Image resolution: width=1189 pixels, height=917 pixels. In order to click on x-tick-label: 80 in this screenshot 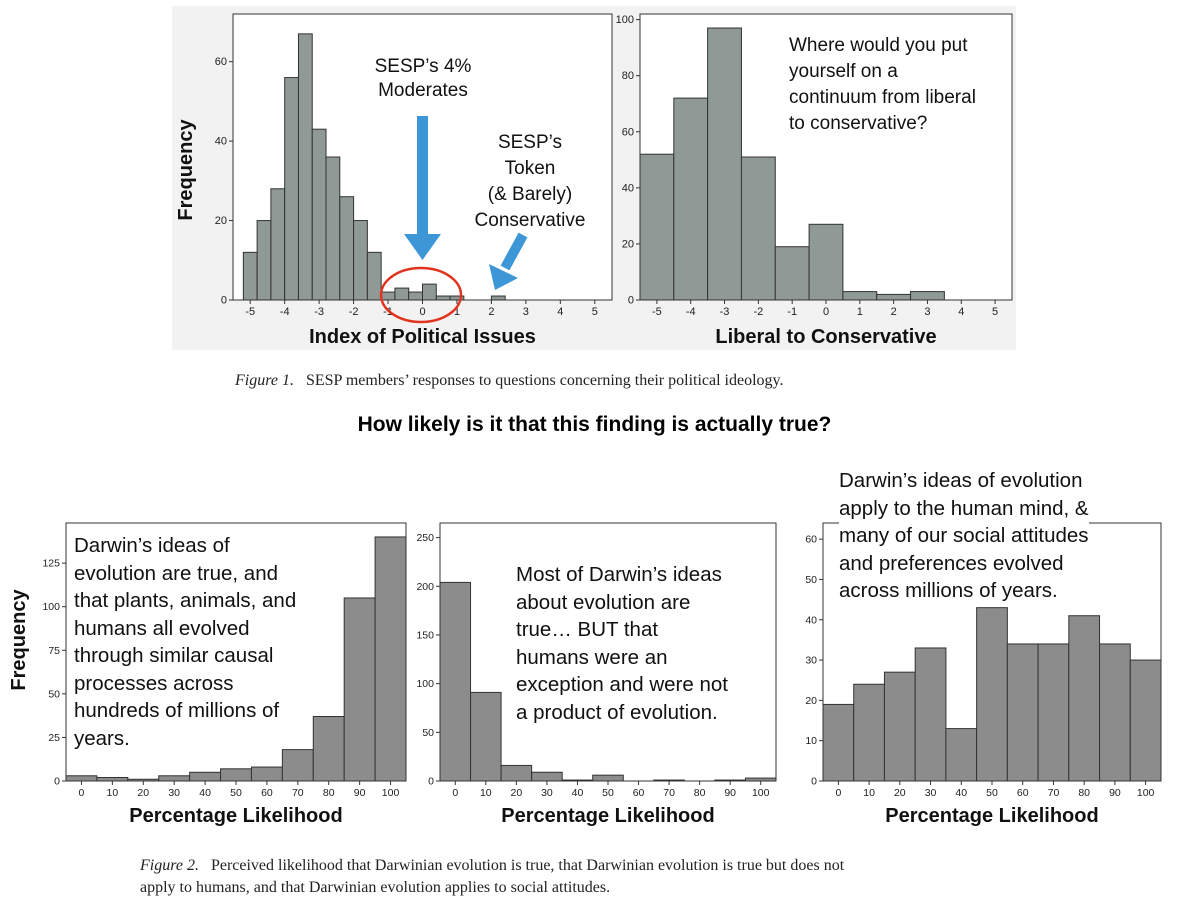, I will do `click(329, 793)`.